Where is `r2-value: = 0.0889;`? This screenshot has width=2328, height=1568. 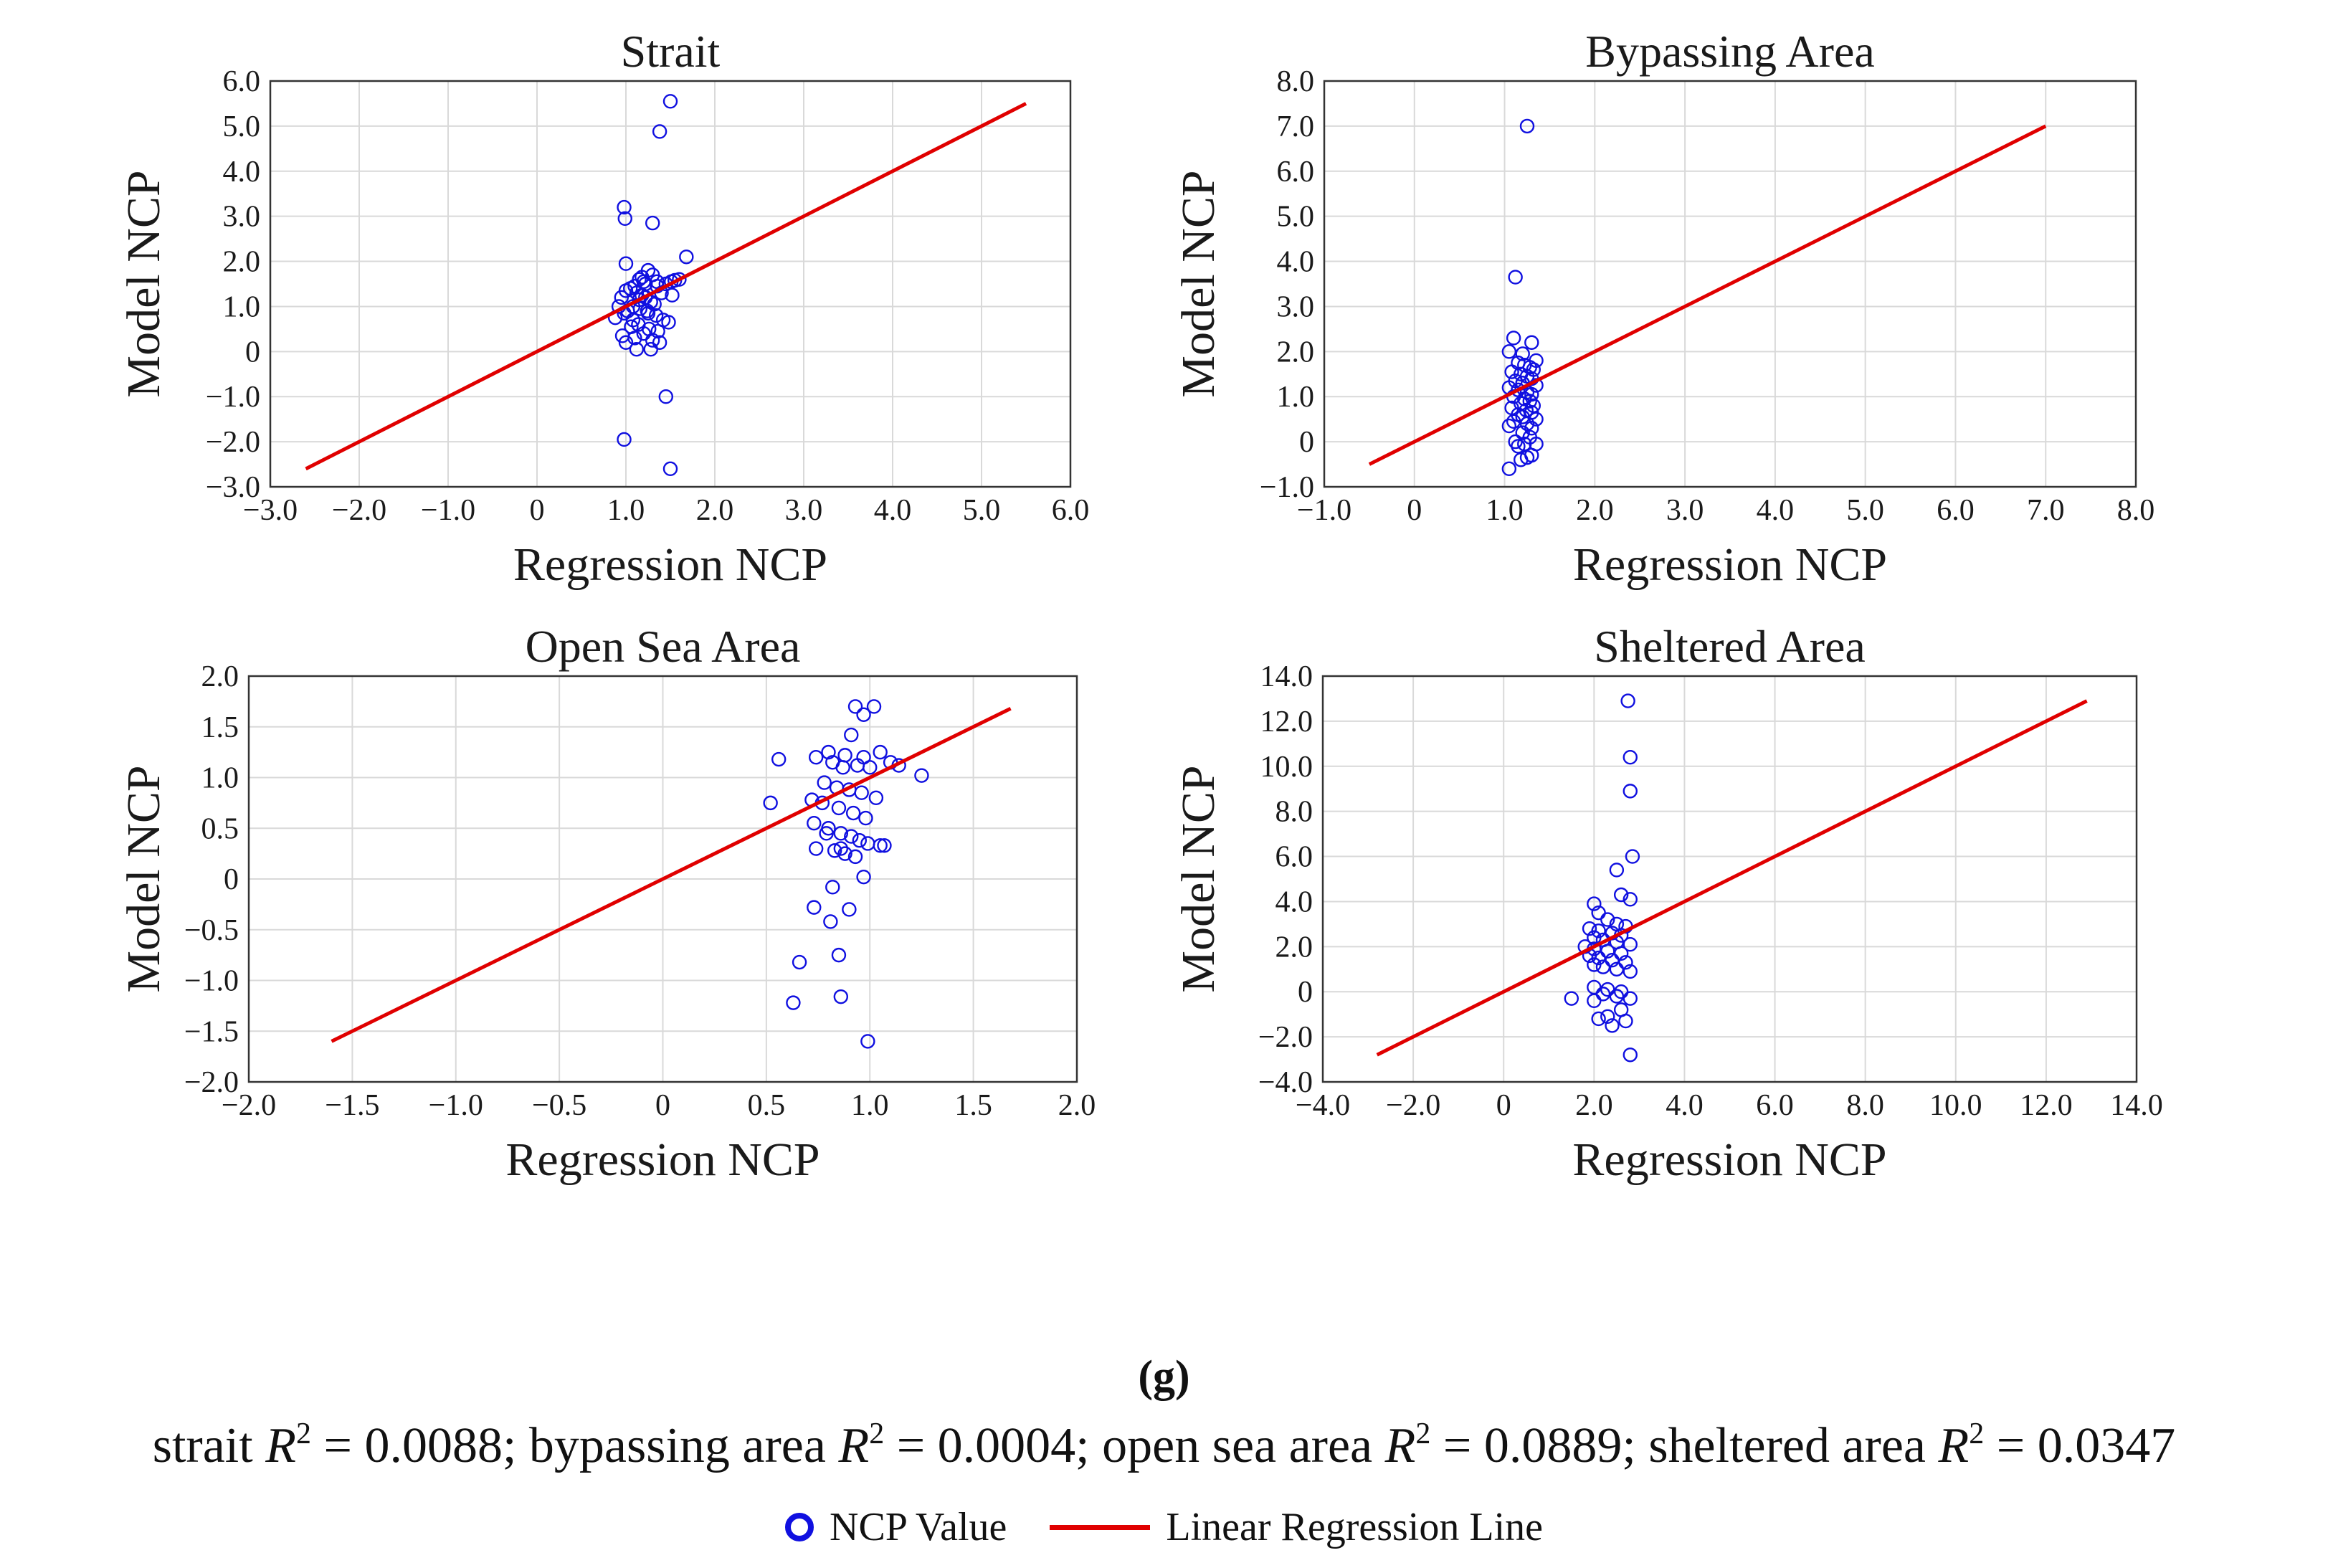
r2-value: = 0.0889; is located at coordinates (1539, 1445).